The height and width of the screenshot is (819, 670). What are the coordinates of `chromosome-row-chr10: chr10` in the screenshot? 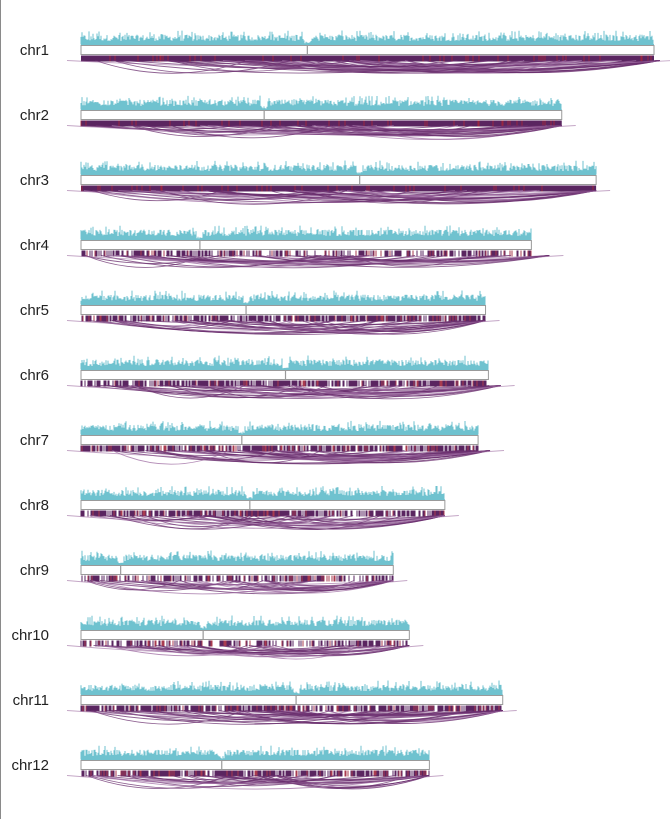 It's located at (217, 637).